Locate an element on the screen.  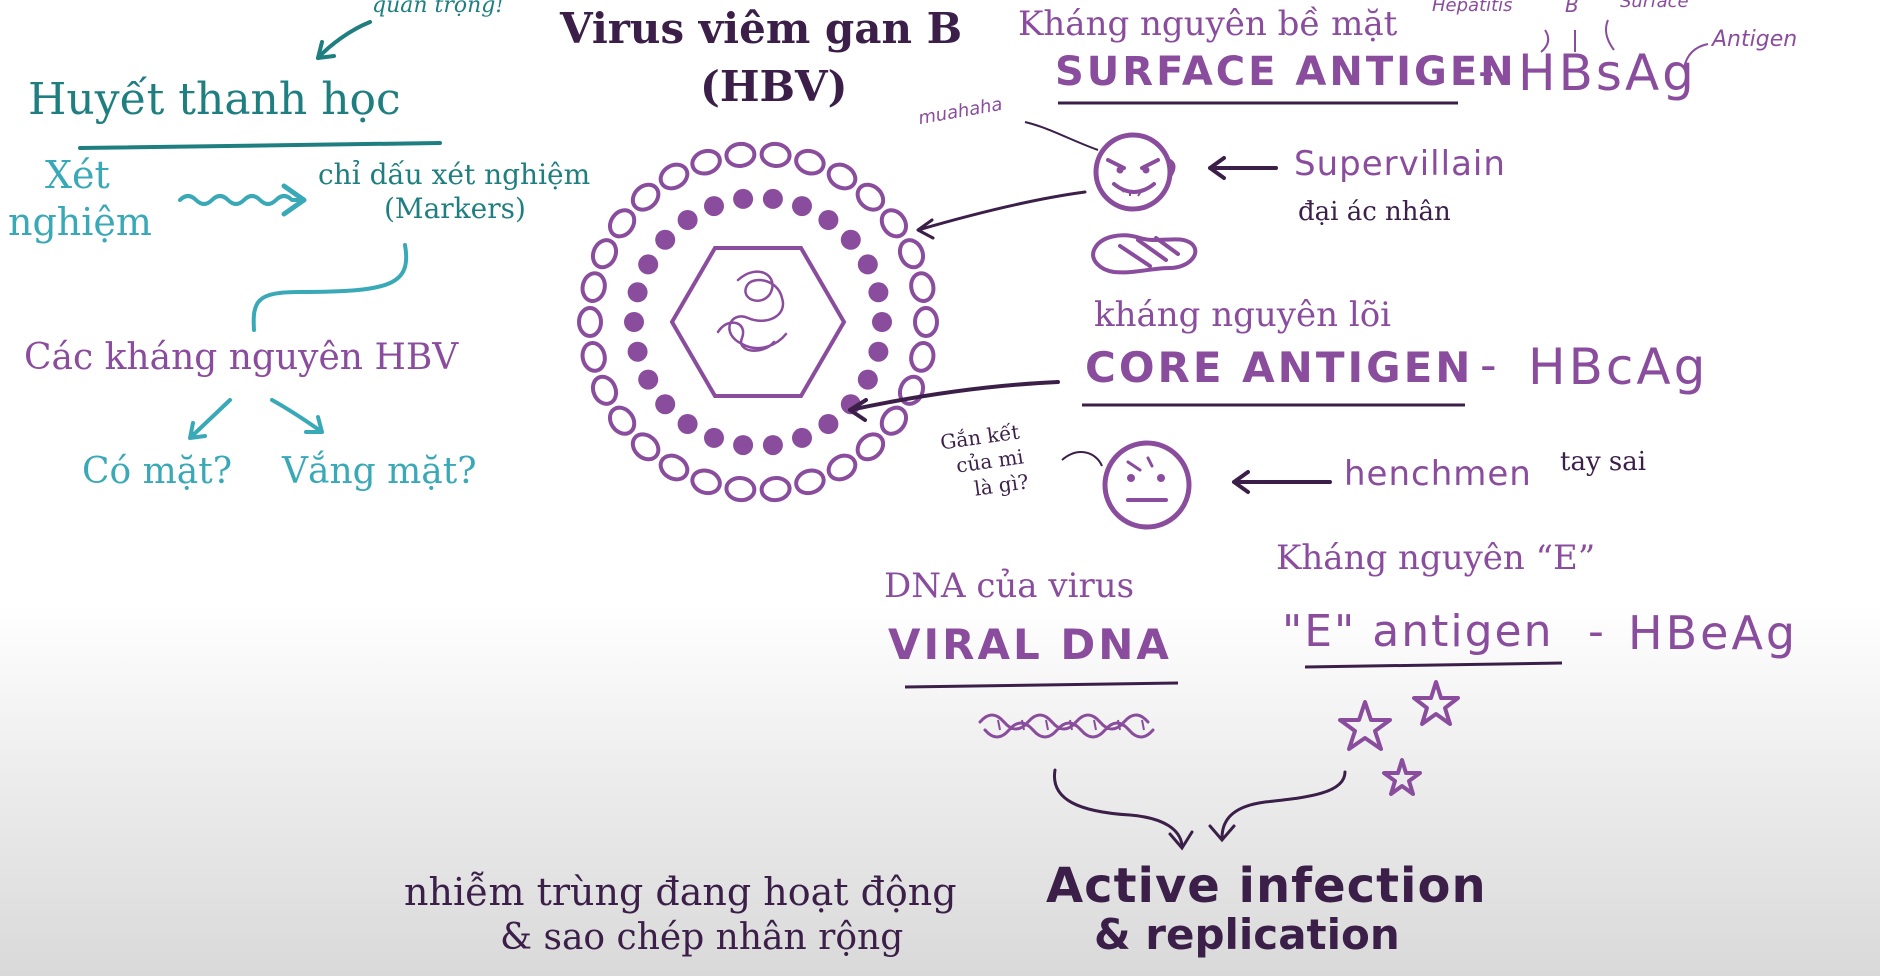
e-antigen-to-infection-arrow is located at coordinates (1283, 805).